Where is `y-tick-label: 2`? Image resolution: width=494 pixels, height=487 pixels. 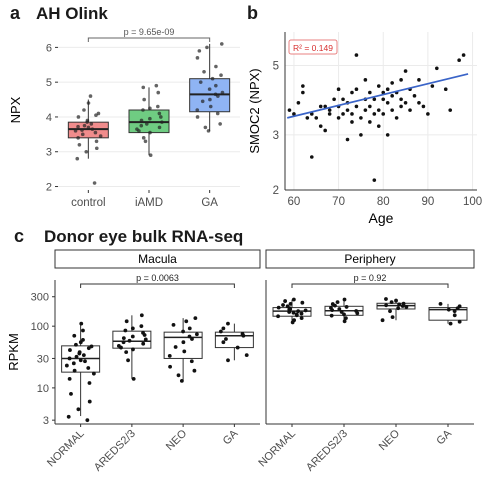
y-tick-label: 2 is located at coordinates (276, 191).